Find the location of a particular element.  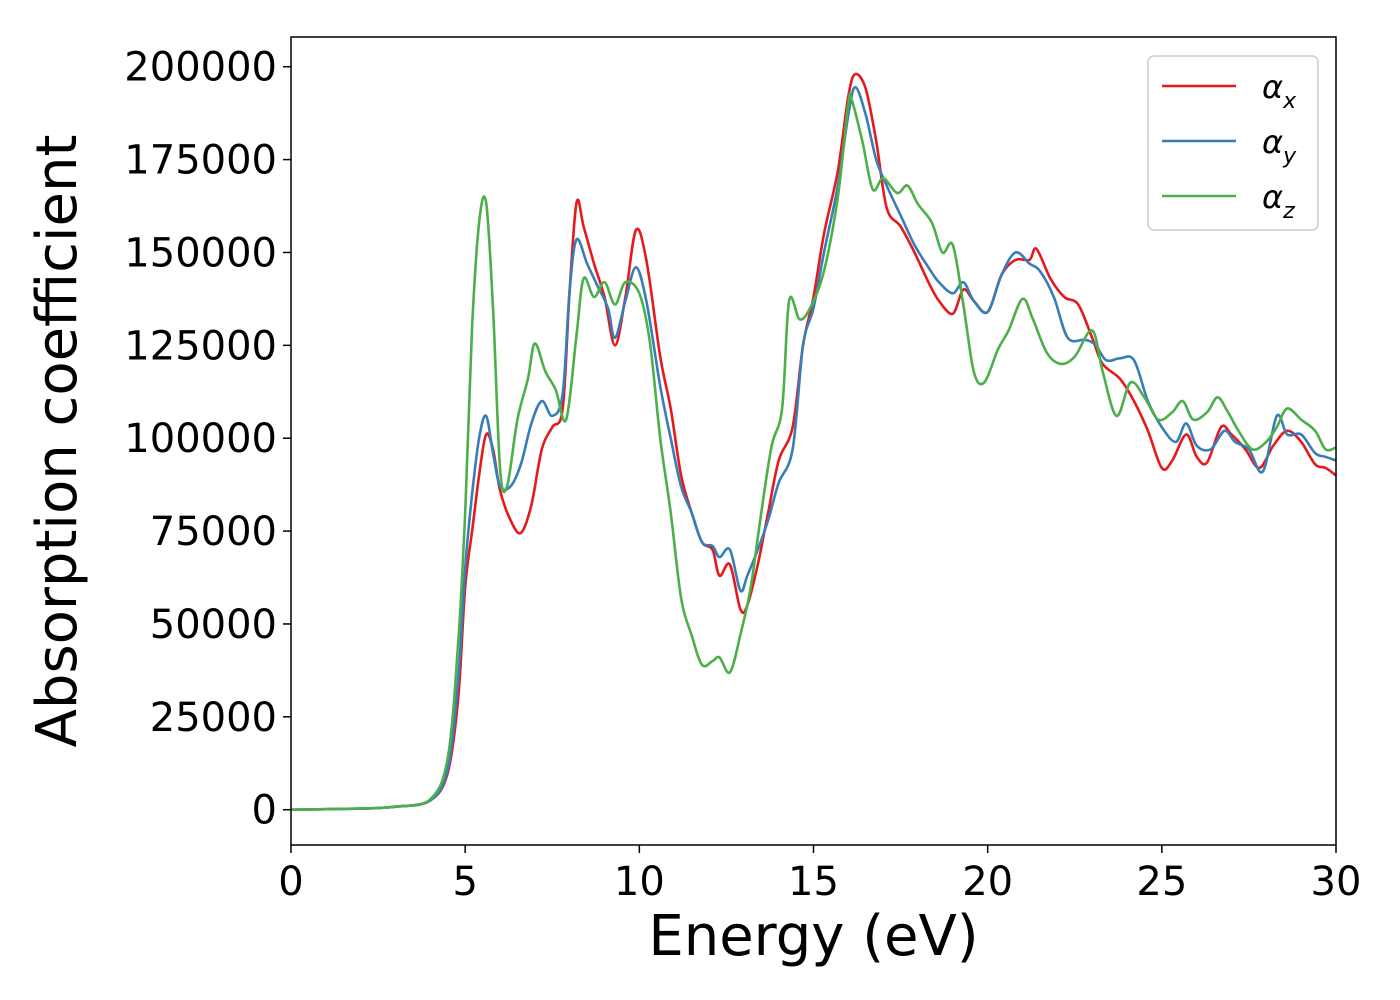

y-tick-label: 100000 is located at coordinates (200, 439).